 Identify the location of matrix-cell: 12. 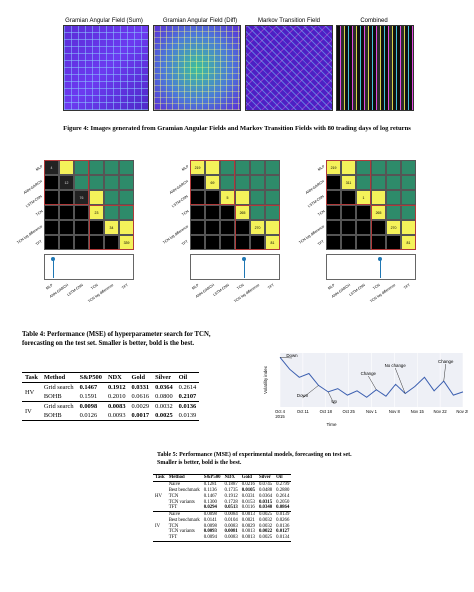
(66, 182).